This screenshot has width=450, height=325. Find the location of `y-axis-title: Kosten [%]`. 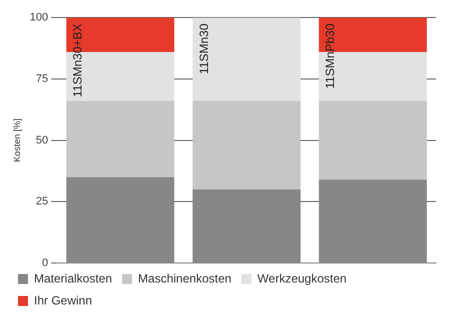

y-axis-title: Kosten [%] is located at coordinates (17, 140).